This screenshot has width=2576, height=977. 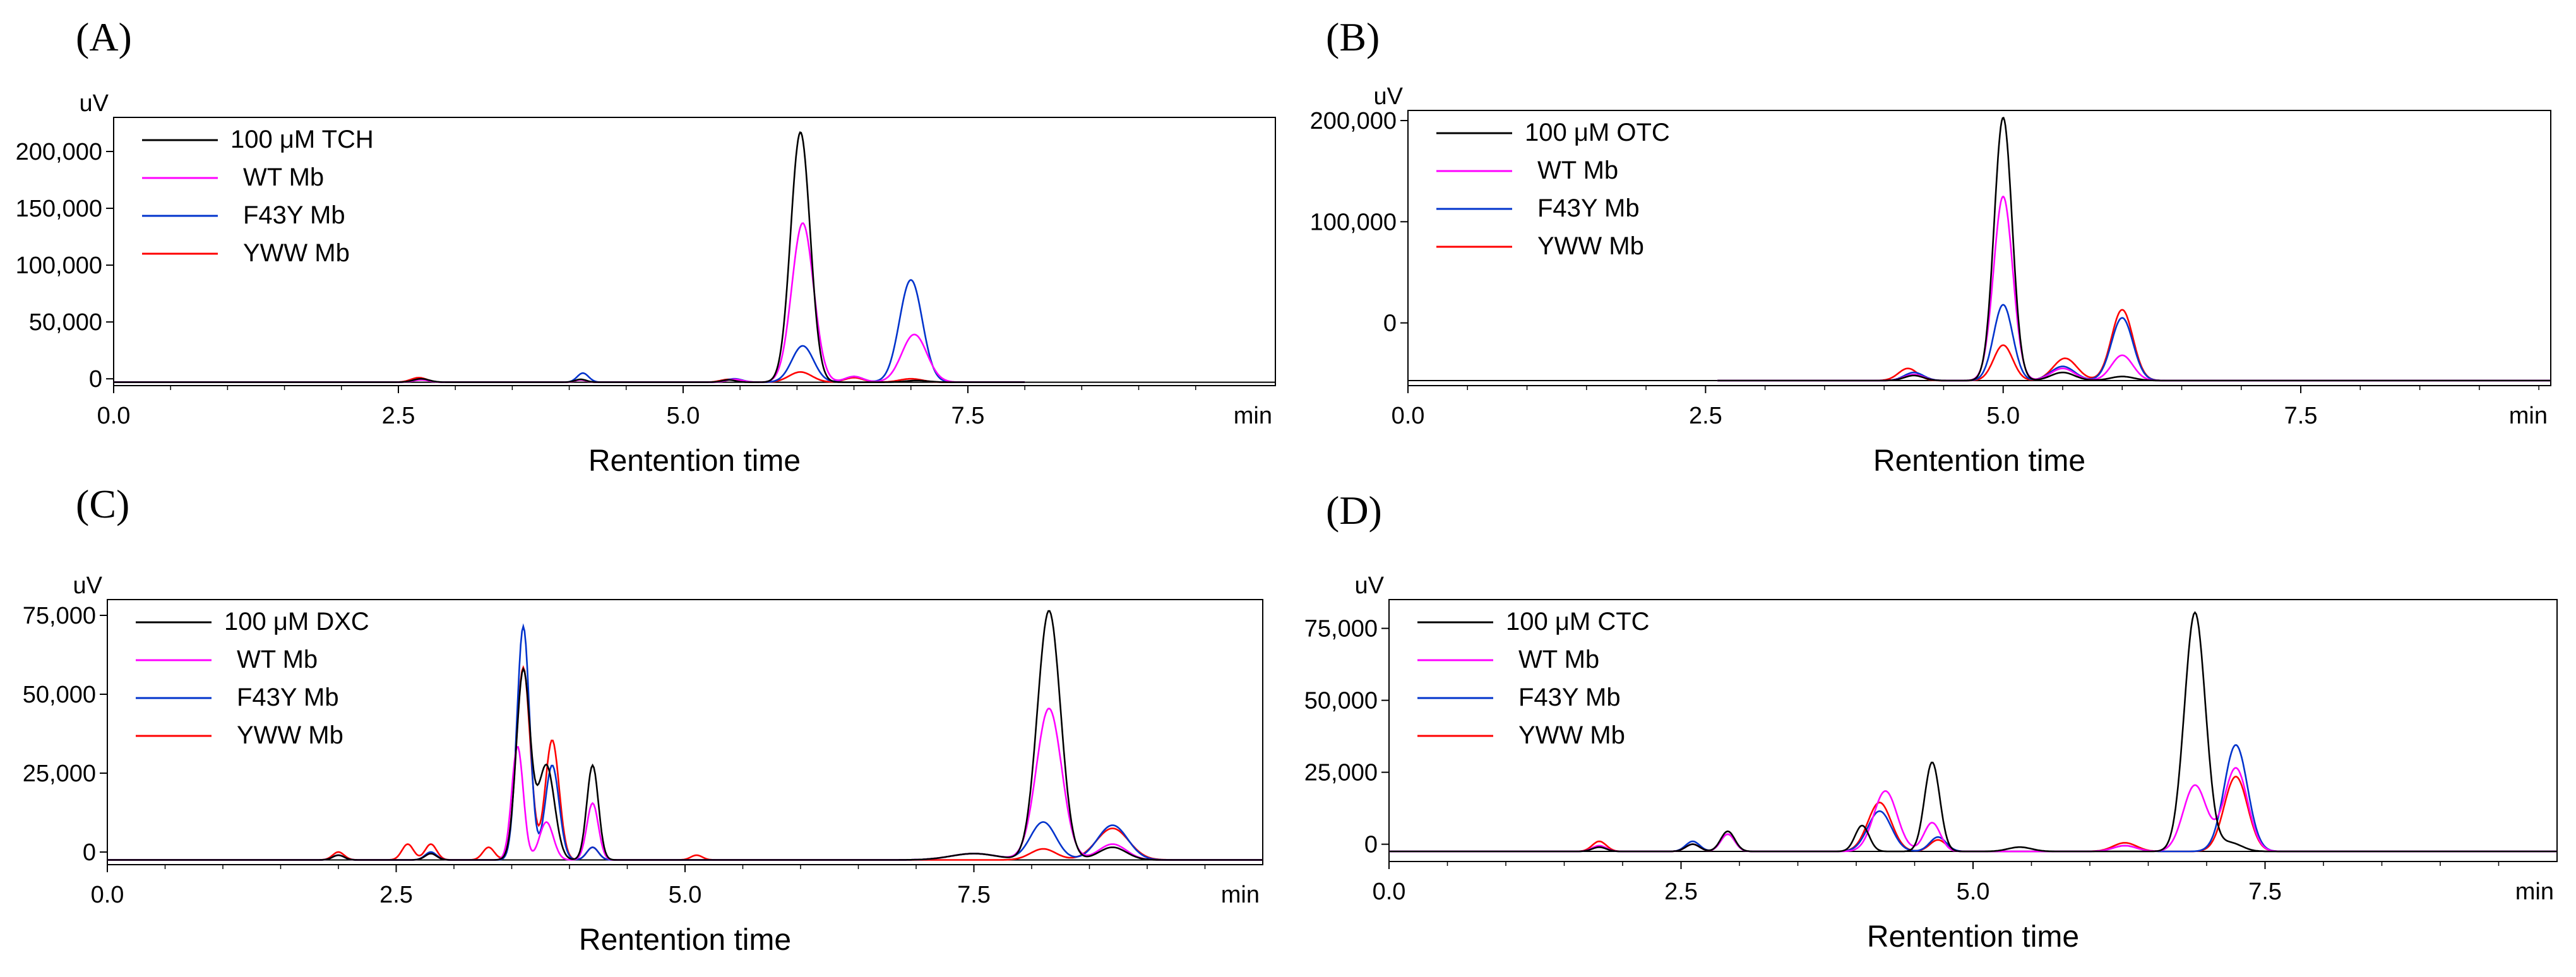 What do you see at coordinates (296, 622) in the screenshot?
I see `legend-label: 100 μM DXC` at bounding box center [296, 622].